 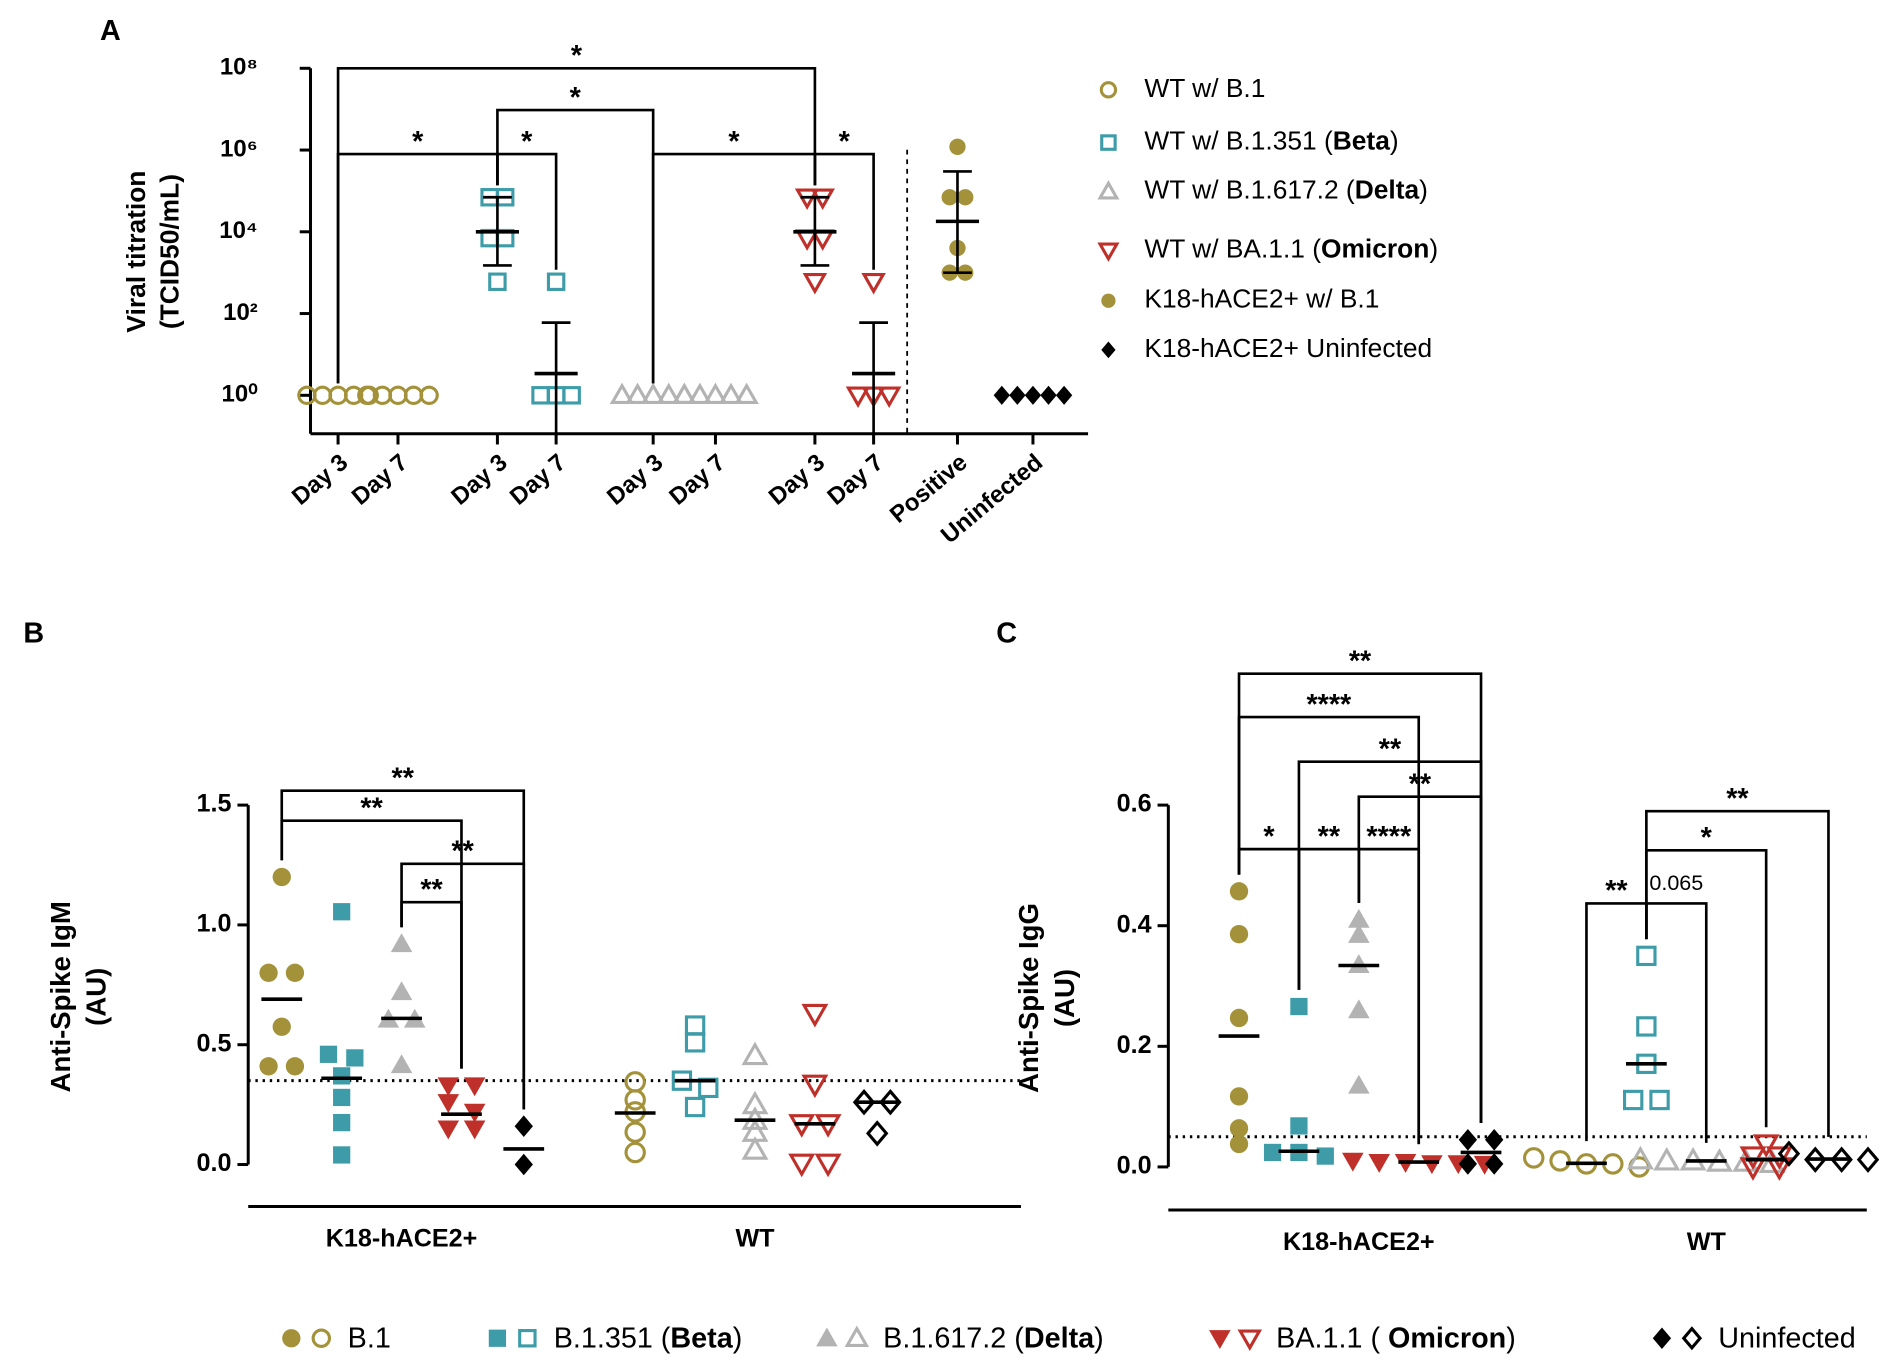 I want to click on x-tick-label: WT, so click(x=1707, y=1242).